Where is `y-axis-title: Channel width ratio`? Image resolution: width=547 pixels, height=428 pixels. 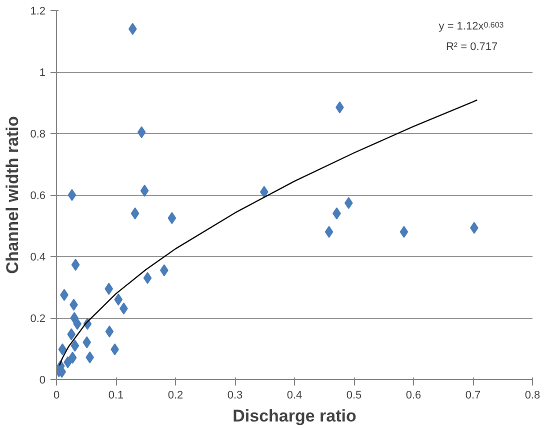
y-axis-title: Channel width ratio is located at coordinates (12, 195).